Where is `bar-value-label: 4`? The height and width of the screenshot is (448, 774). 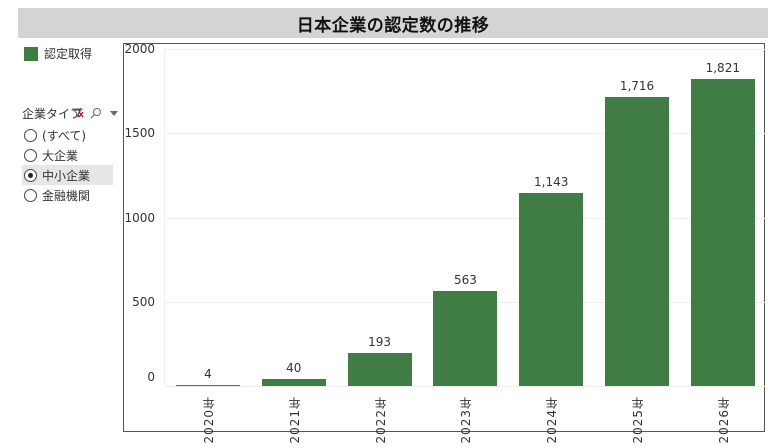
bar-value-label: 4 is located at coordinates (208, 374).